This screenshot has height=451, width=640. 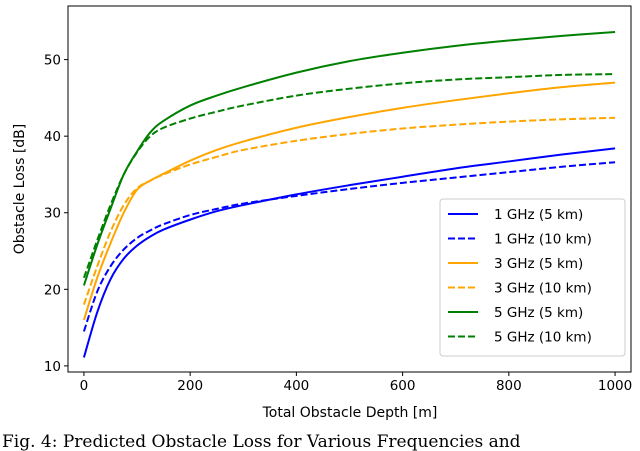 I want to click on legend-box, so click(x=532, y=277).